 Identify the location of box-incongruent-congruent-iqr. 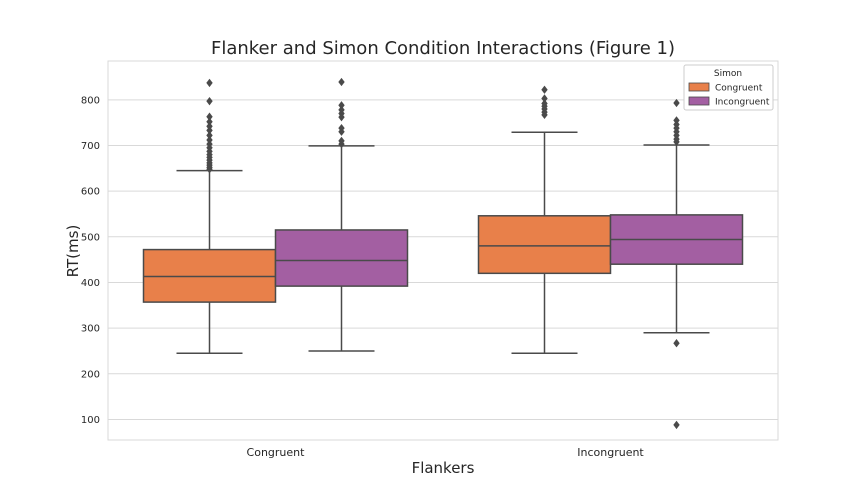
(544, 245).